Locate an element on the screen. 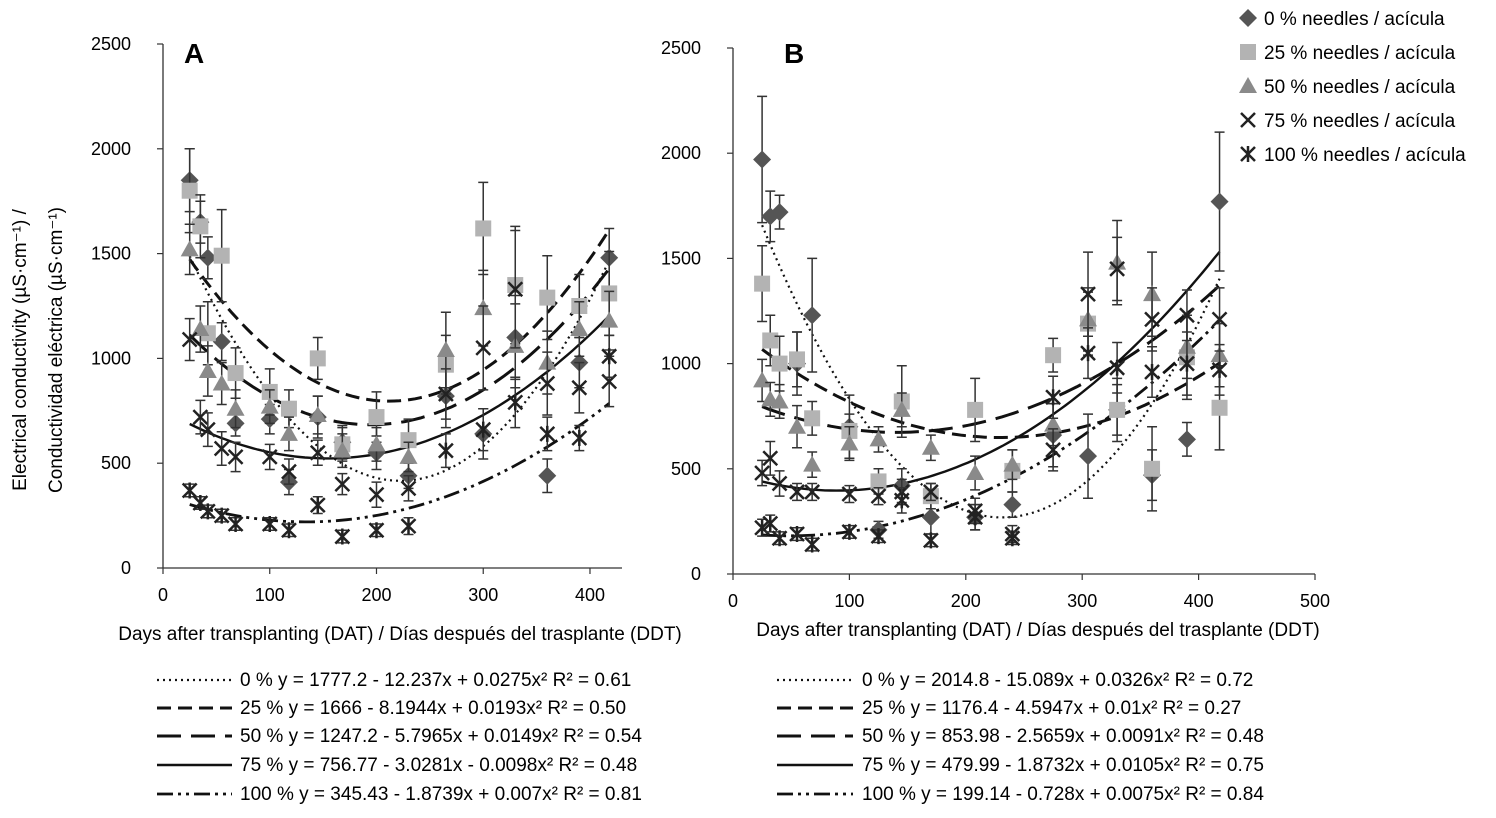  y-axis-title-line1: Electrical conductivity (µS·cm⁻¹) / is located at coordinates (20, 349).